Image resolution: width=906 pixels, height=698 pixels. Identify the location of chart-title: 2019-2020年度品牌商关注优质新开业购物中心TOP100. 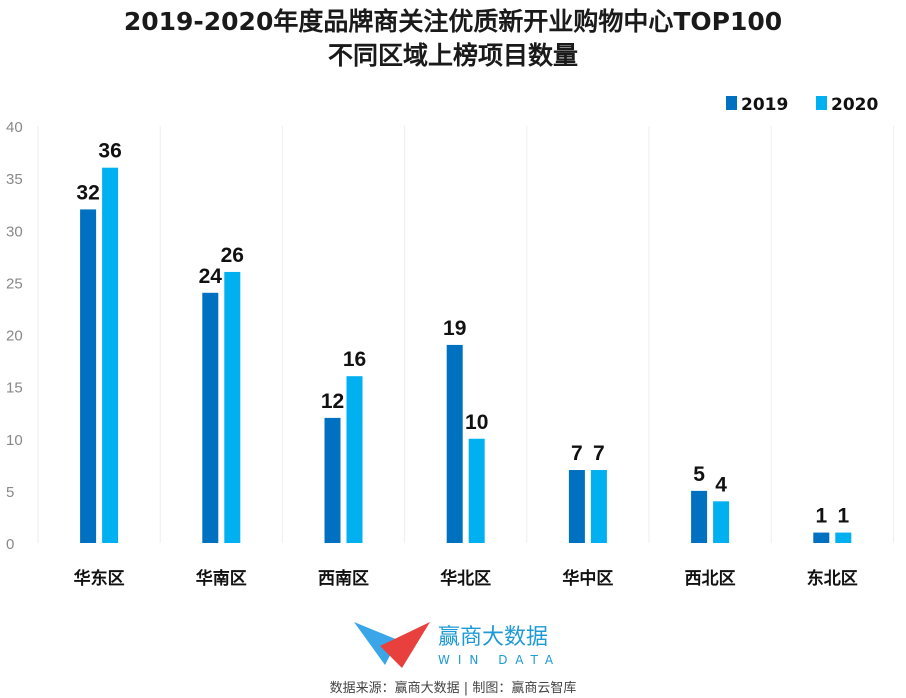
(453, 21).